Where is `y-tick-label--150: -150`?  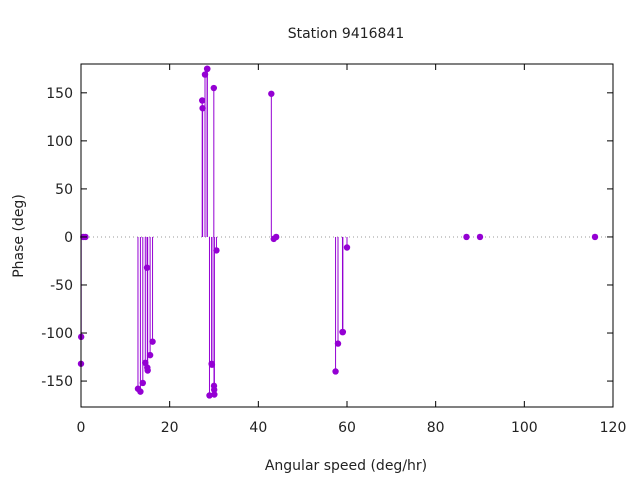
y-tick-label--150: -150 is located at coordinates (57, 382).